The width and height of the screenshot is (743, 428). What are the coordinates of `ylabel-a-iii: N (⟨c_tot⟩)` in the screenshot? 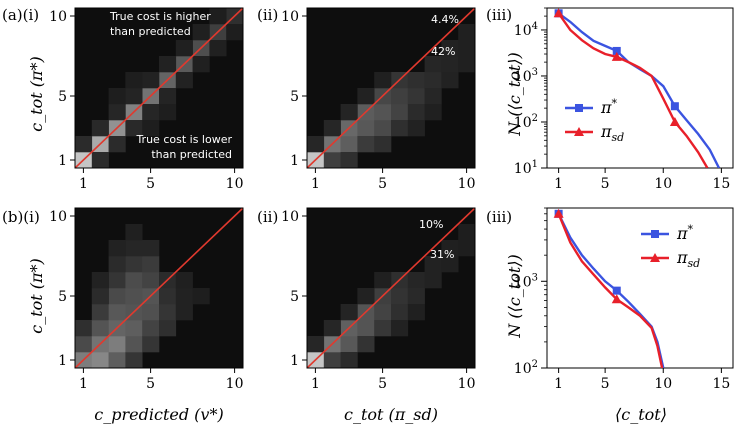 It's located at (514, 94).